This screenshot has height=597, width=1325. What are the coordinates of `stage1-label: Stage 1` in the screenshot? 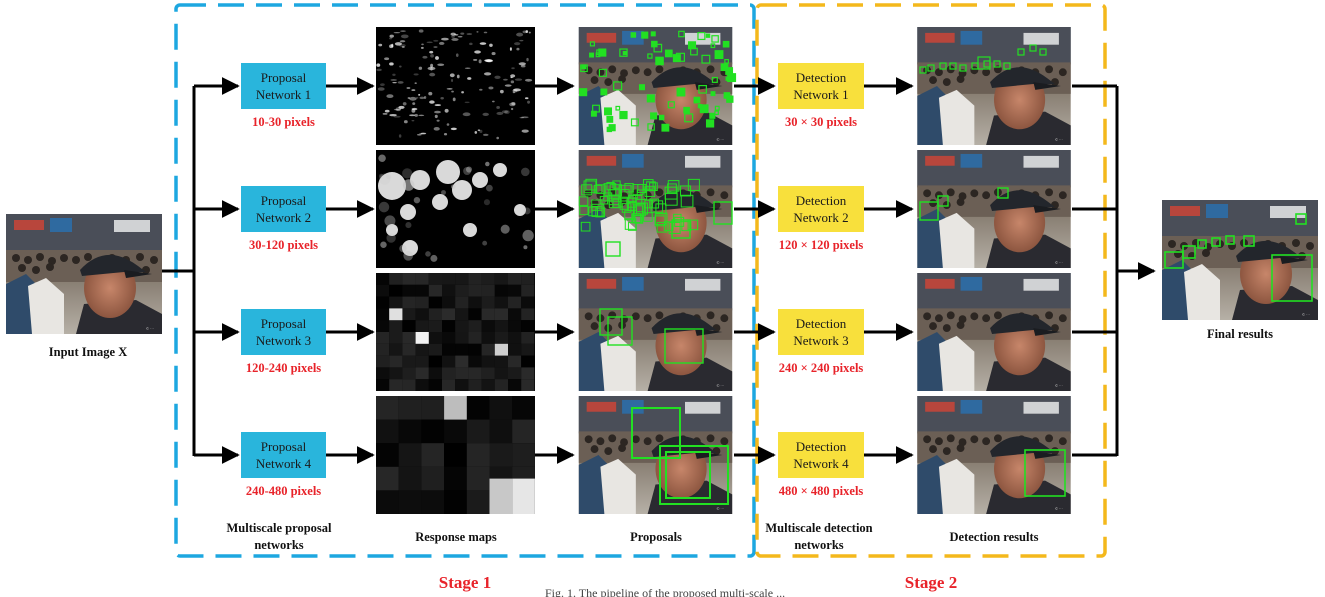 It's located at (465, 582).